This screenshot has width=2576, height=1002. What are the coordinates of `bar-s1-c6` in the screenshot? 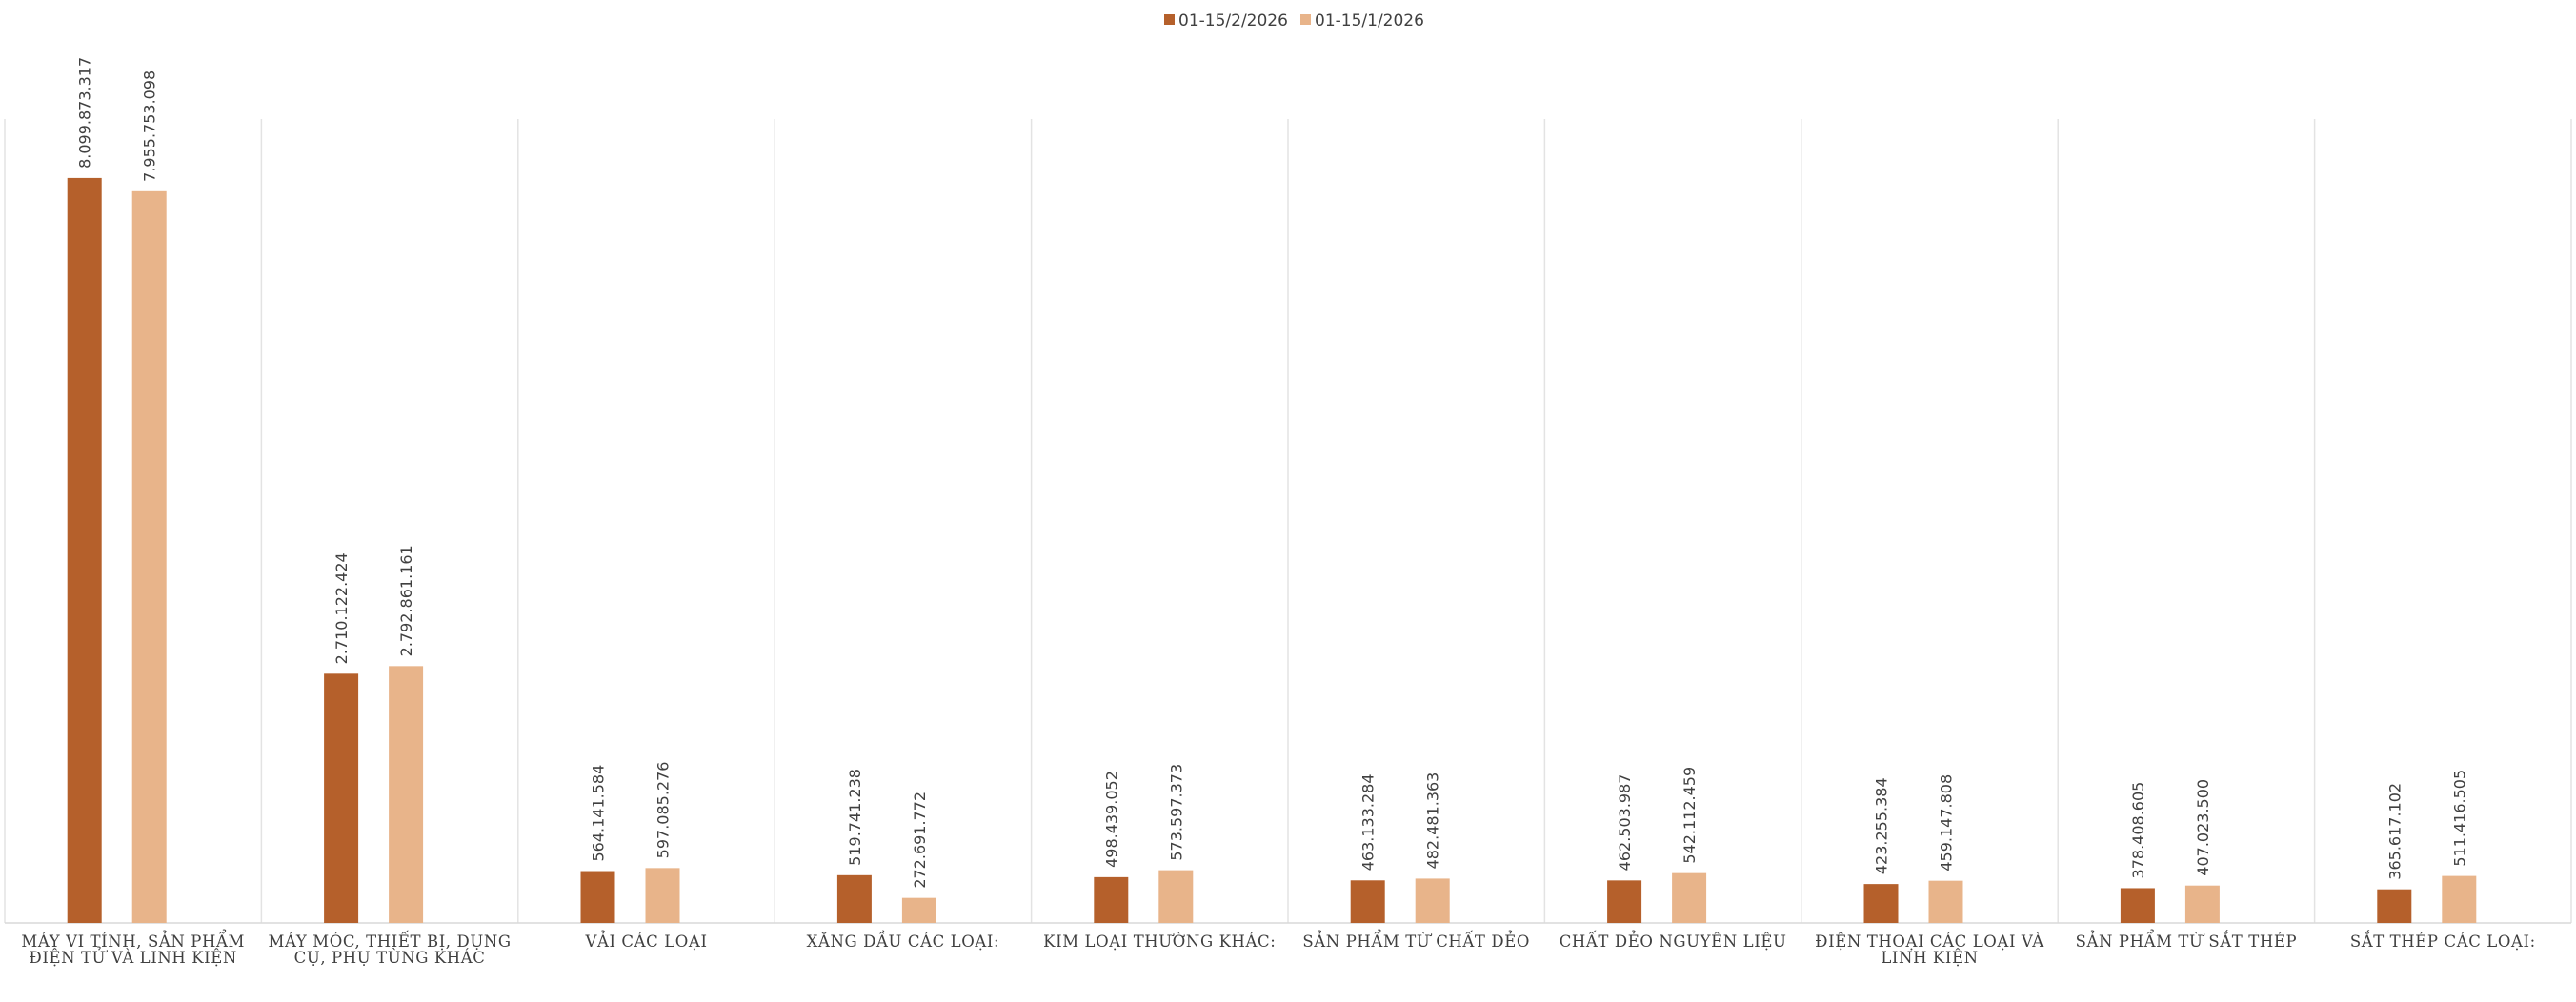 It's located at (1367, 901).